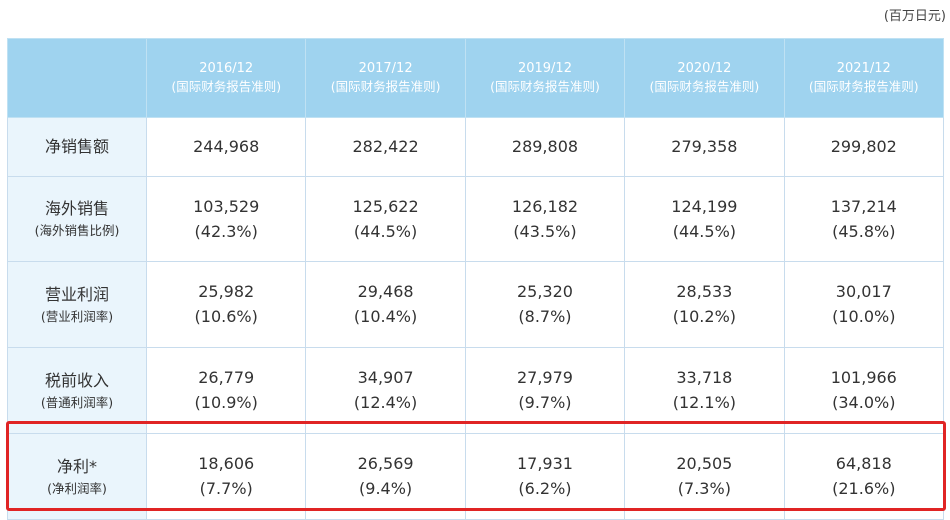  What do you see at coordinates (545, 219) in the screenshot?
I see `table-cell: 126,182 (43.5%)` at bounding box center [545, 219].